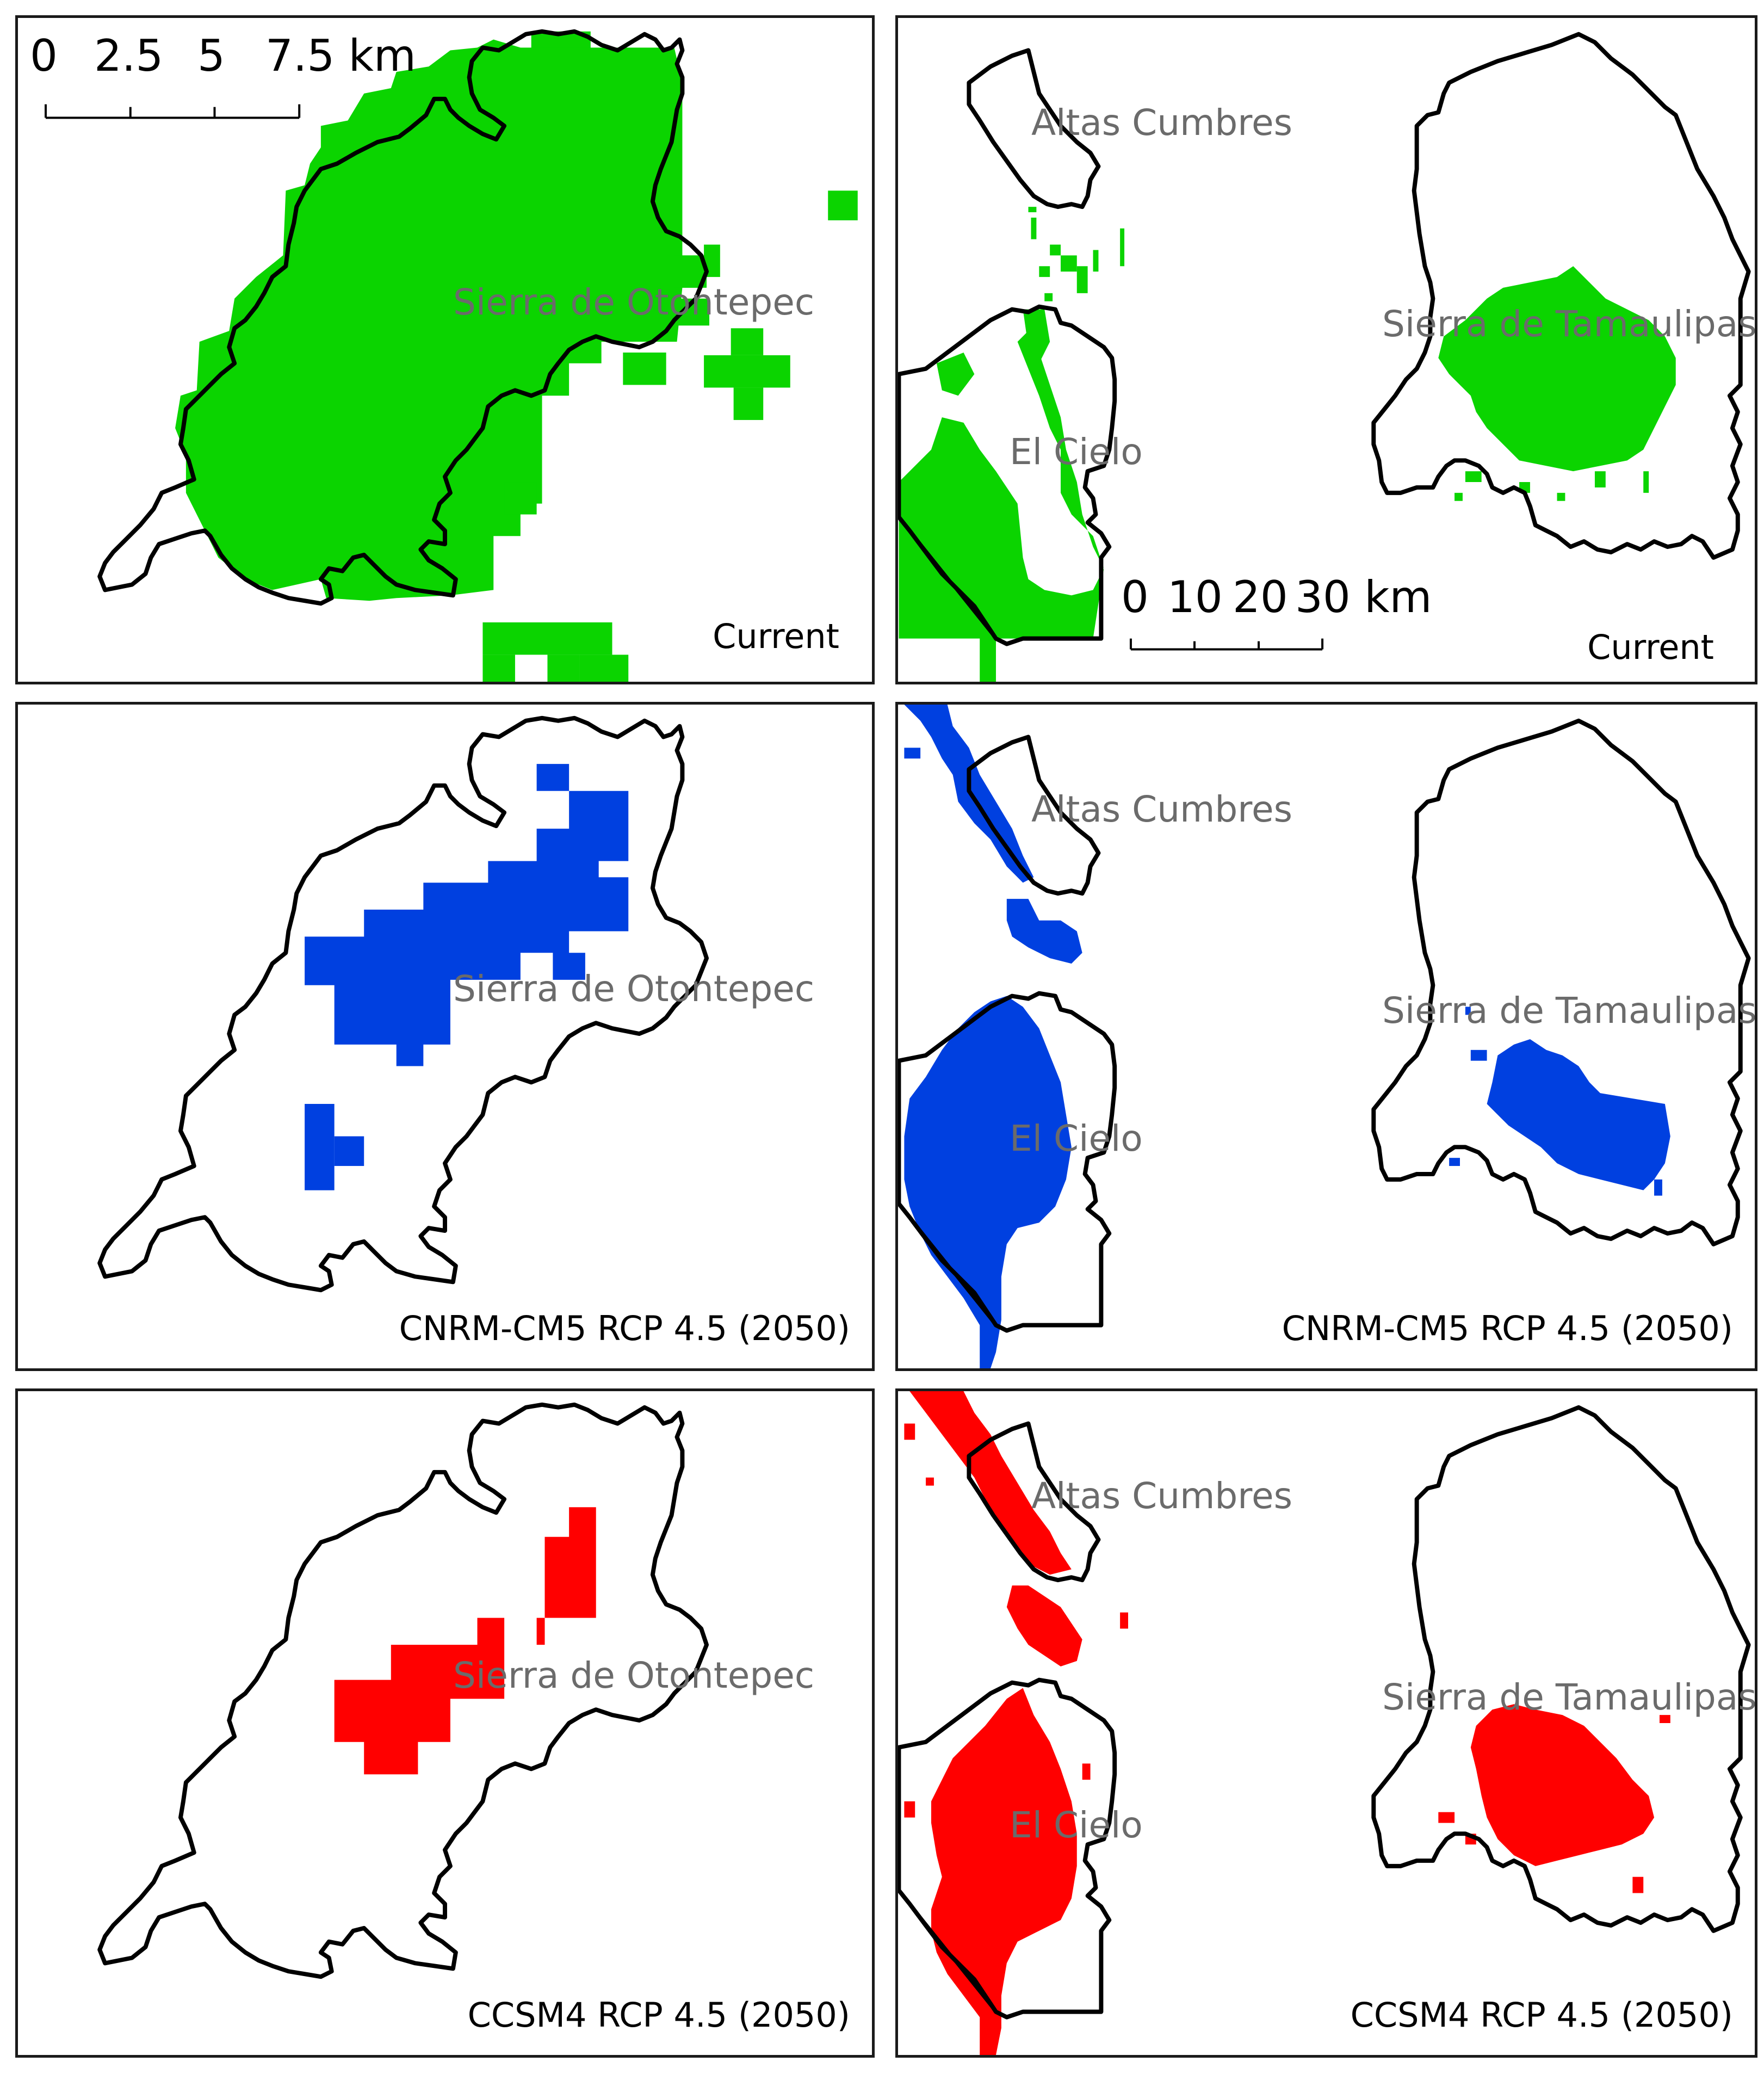 Image resolution: width=1764 pixels, height=2074 pixels. Describe the element at coordinates (1195, 597) in the screenshot. I see `scalebar-tick-1: 10` at that location.